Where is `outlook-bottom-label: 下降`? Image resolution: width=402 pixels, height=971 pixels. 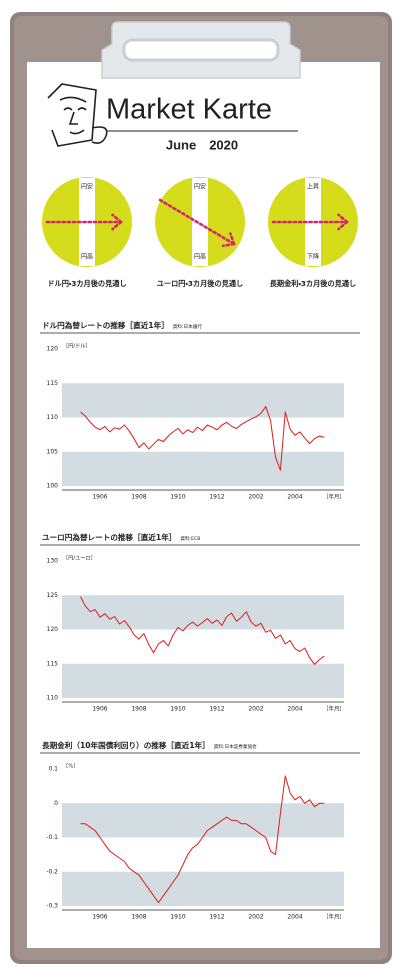 outlook-bottom-label: 下降 is located at coordinates (313, 257).